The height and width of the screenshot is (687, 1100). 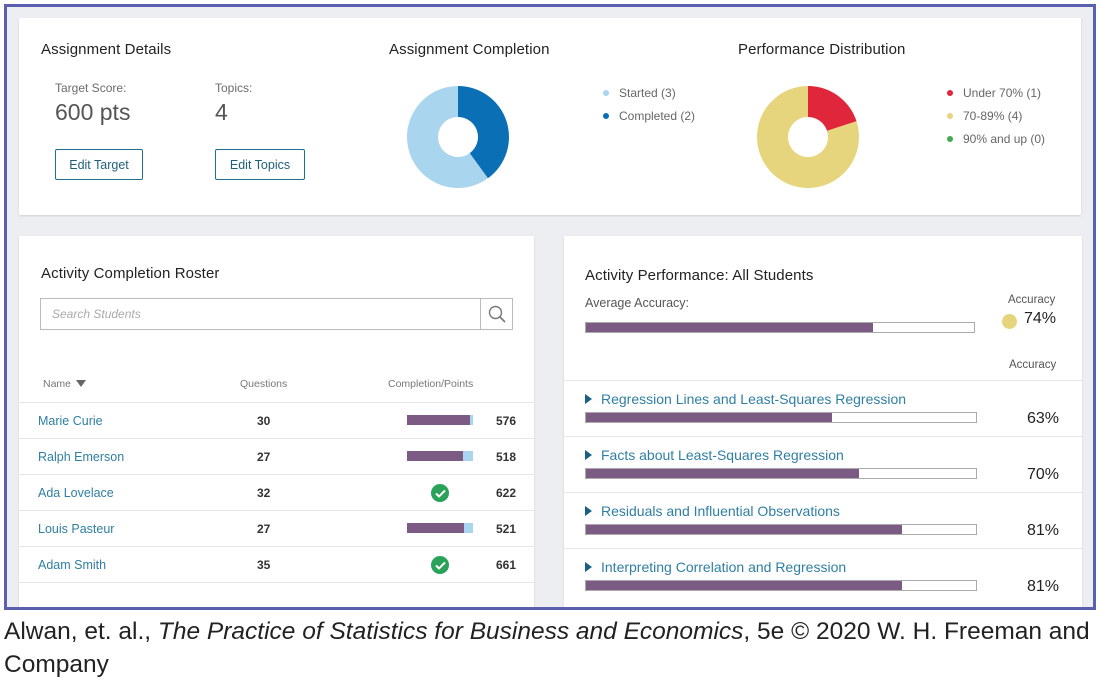 I want to click on distribution-legend-item: 70-89% (4), so click(x=996, y=115).